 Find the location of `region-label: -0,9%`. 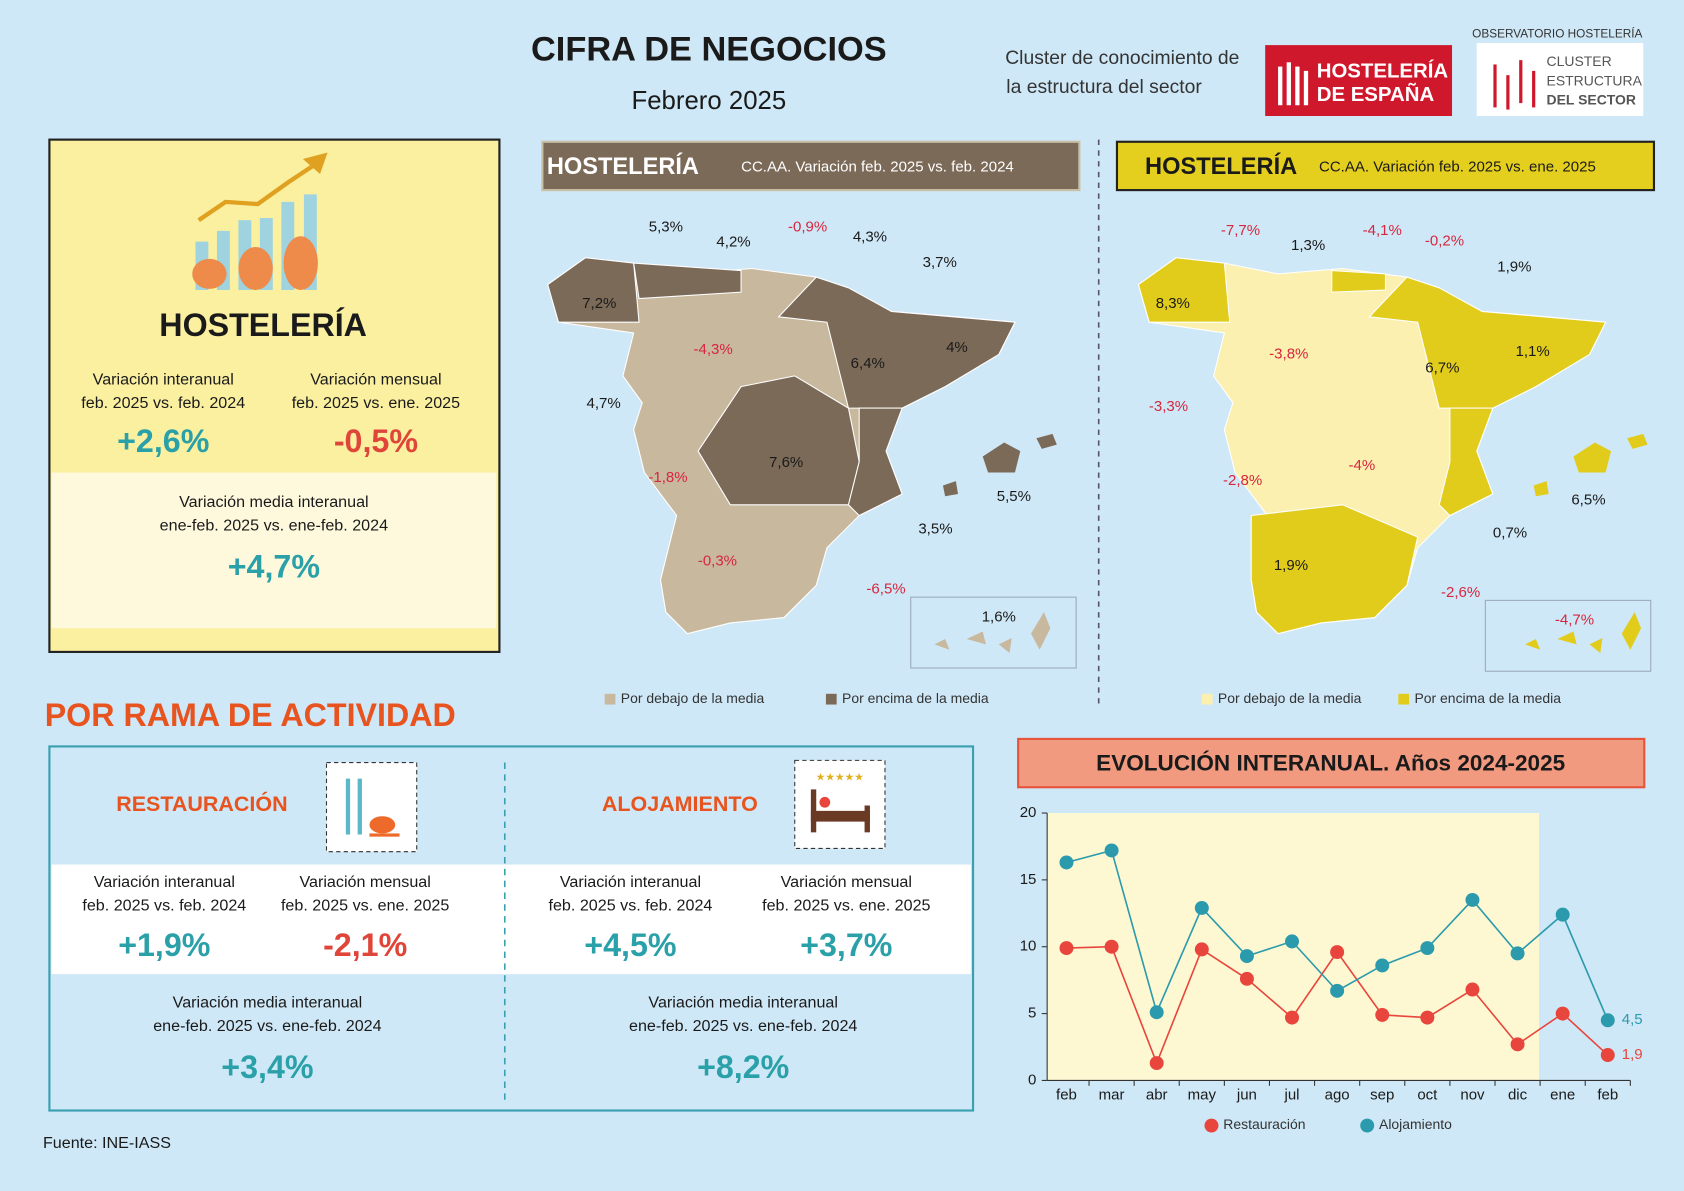

region-label: -0,9% is located at coordinates (807, 227).